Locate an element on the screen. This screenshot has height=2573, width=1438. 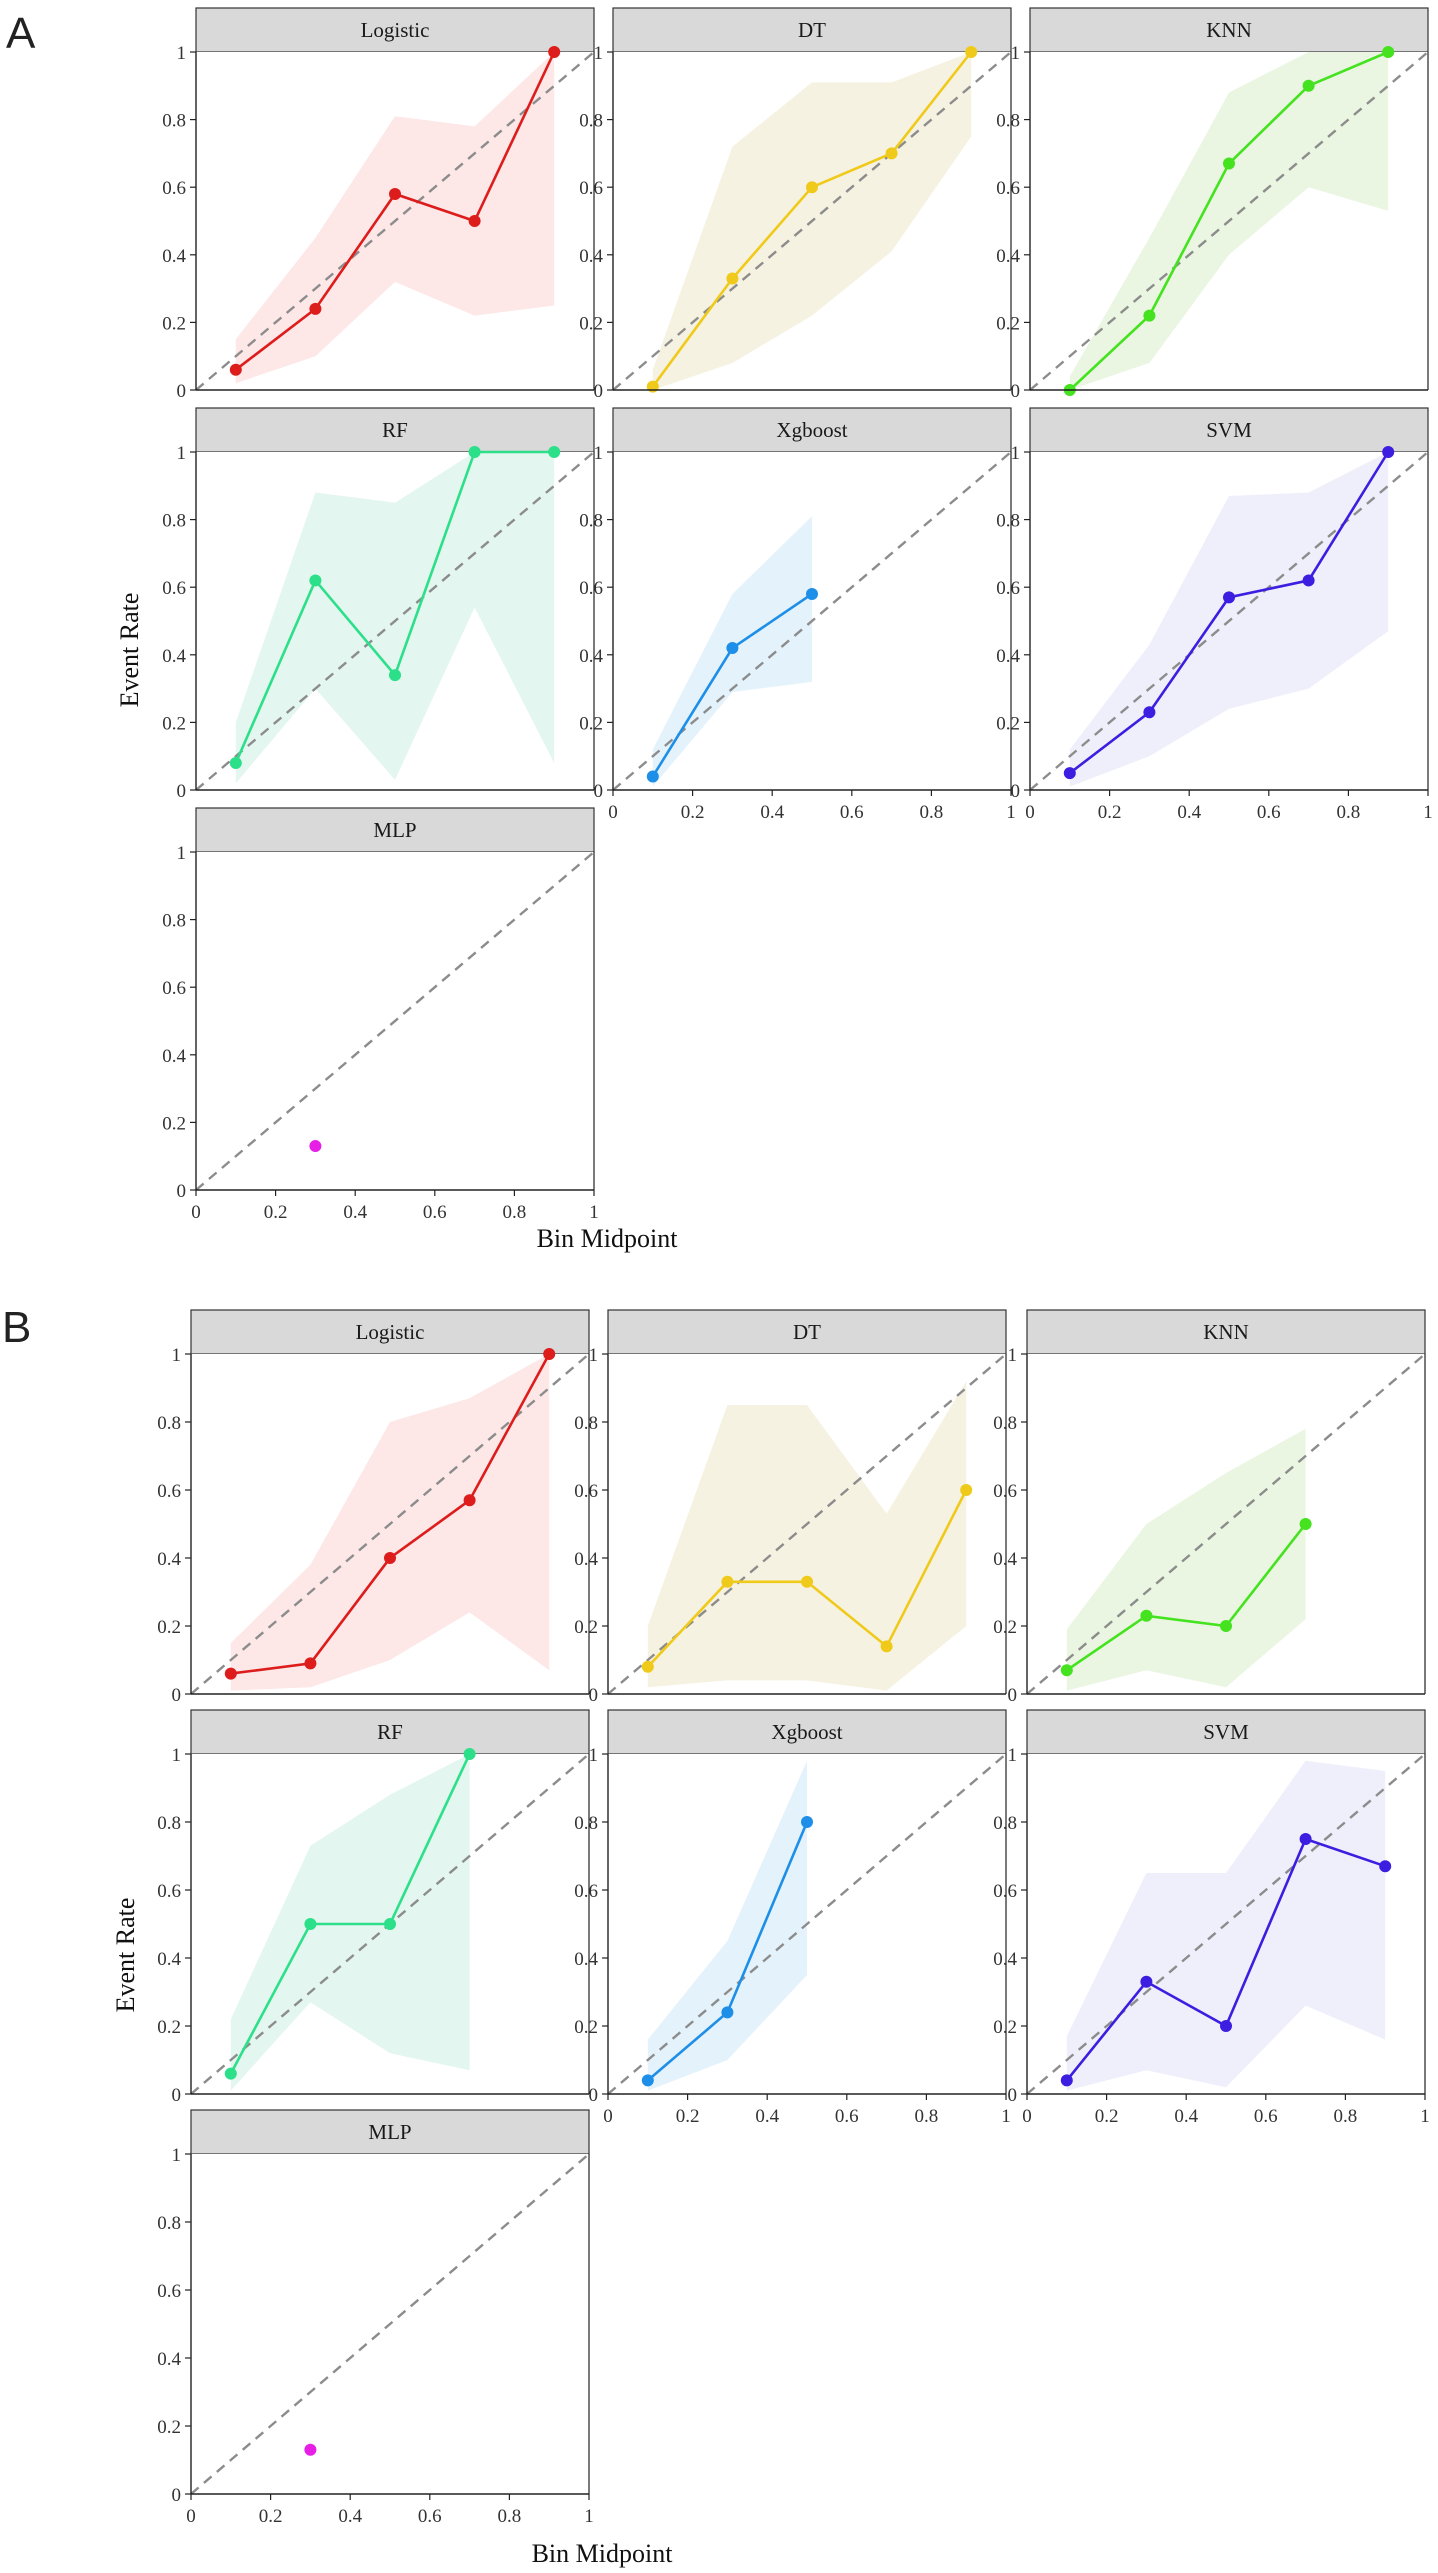
facet-logistic: Logistic 0 0.2 0.4 0.6 0.8 1 is located at coordinates (373, 1507).